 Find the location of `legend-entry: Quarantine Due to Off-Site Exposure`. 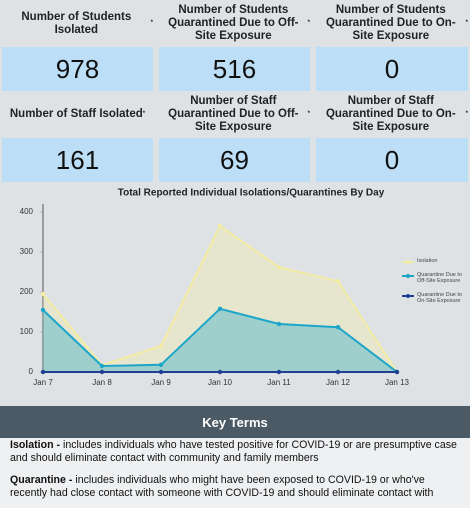

legend-entry: Quarantine Due to Off-Site Exposure is located at coordinates (435, 278).